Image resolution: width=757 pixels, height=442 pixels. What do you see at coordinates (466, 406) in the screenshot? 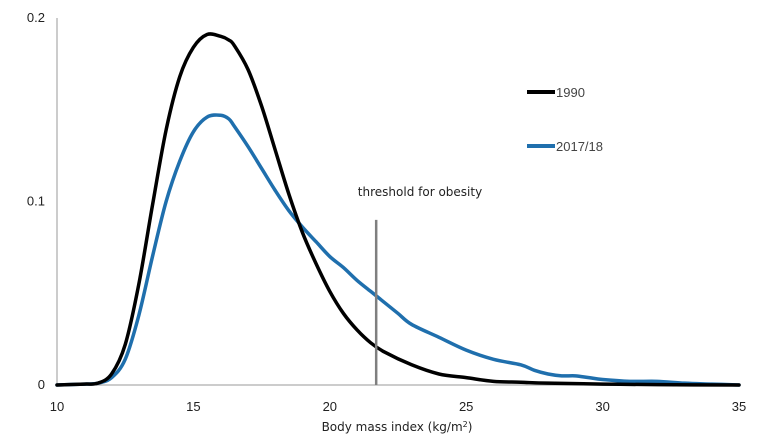
I see `x-tick-label: 25` at bounding box center [466, 406].